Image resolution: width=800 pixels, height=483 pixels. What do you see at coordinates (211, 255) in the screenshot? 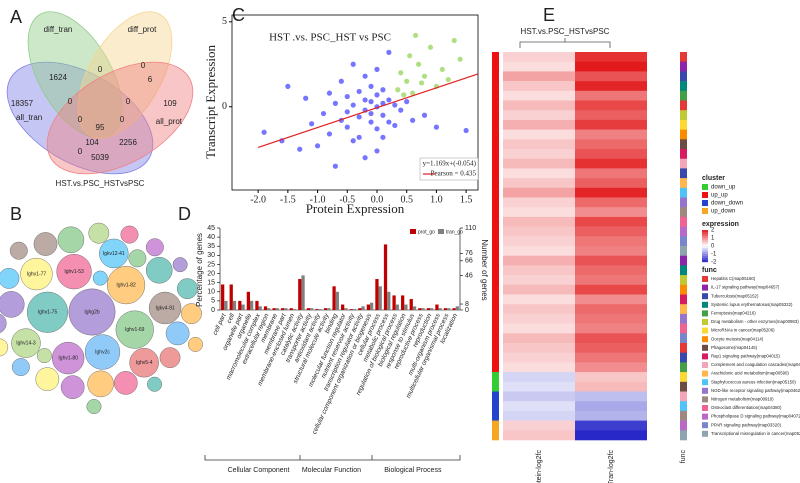
I see `y-tick-label: 30` at bounding box center [211, 255].